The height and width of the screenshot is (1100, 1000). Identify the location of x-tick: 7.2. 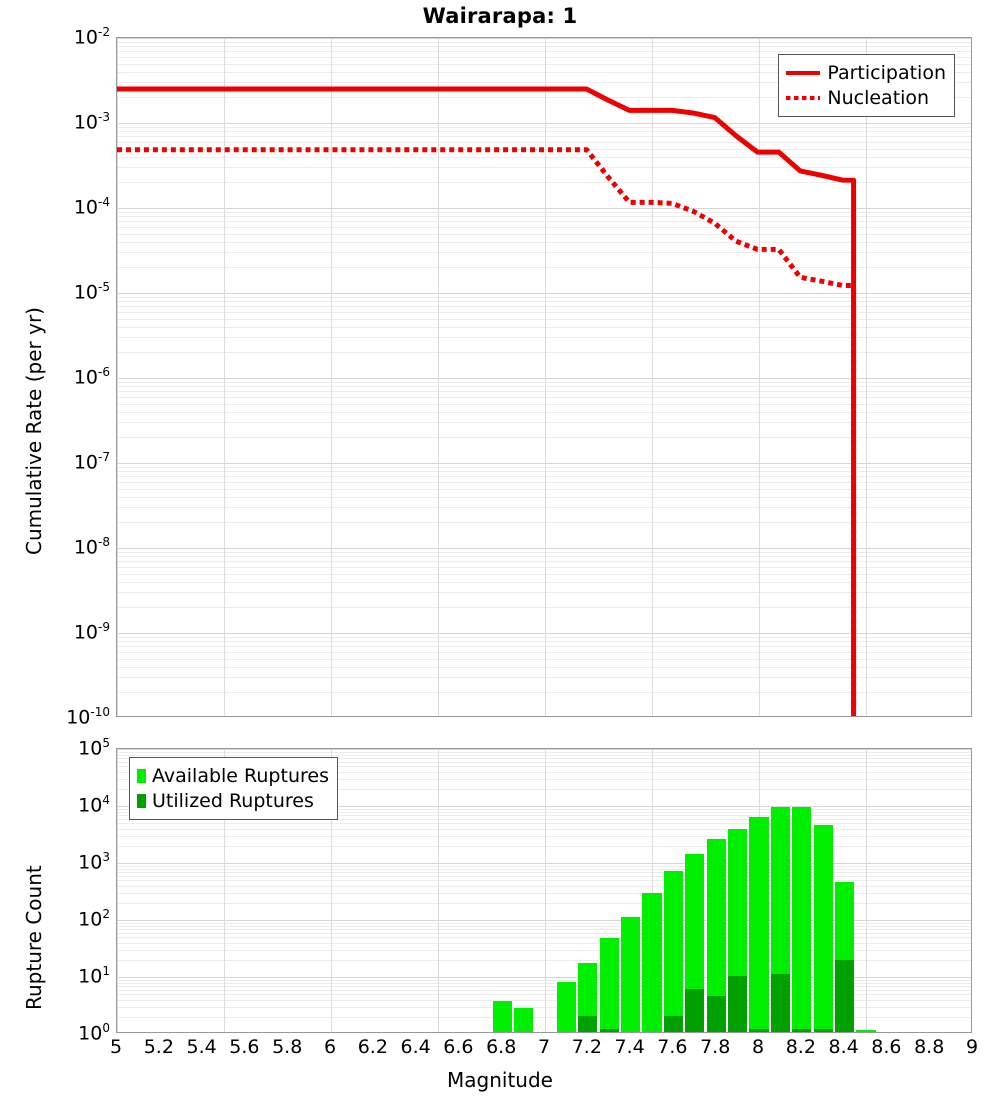
(586, 1047).